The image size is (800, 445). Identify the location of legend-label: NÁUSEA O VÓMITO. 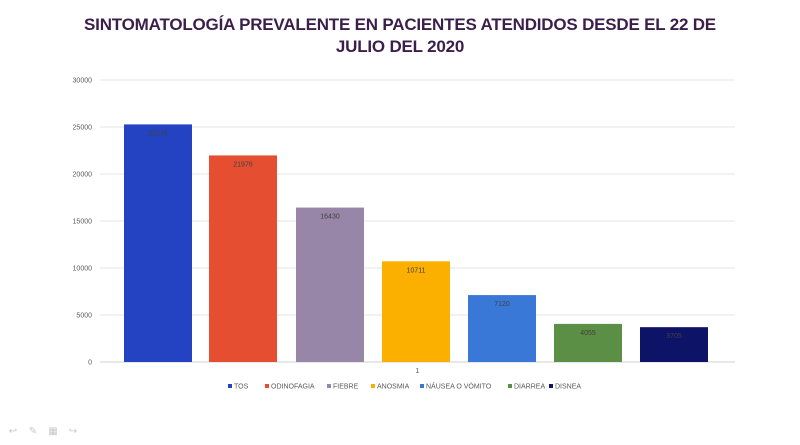
(459, 386).